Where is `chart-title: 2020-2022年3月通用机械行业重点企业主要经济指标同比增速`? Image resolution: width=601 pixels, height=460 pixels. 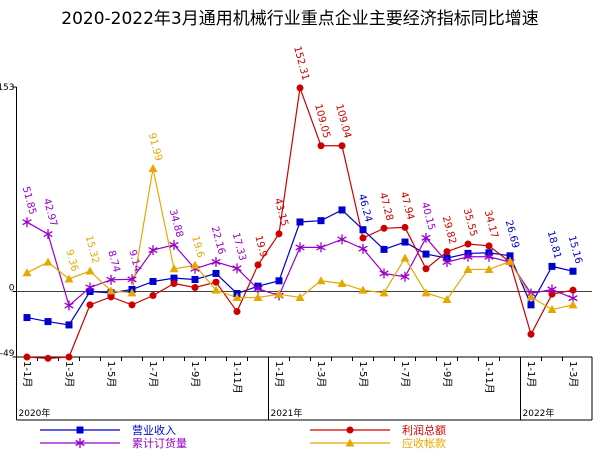
chart-title: 2020-2022年3月通用机械行业重点企业主要经济指标同比增速 is located at coordinates (299, 19).